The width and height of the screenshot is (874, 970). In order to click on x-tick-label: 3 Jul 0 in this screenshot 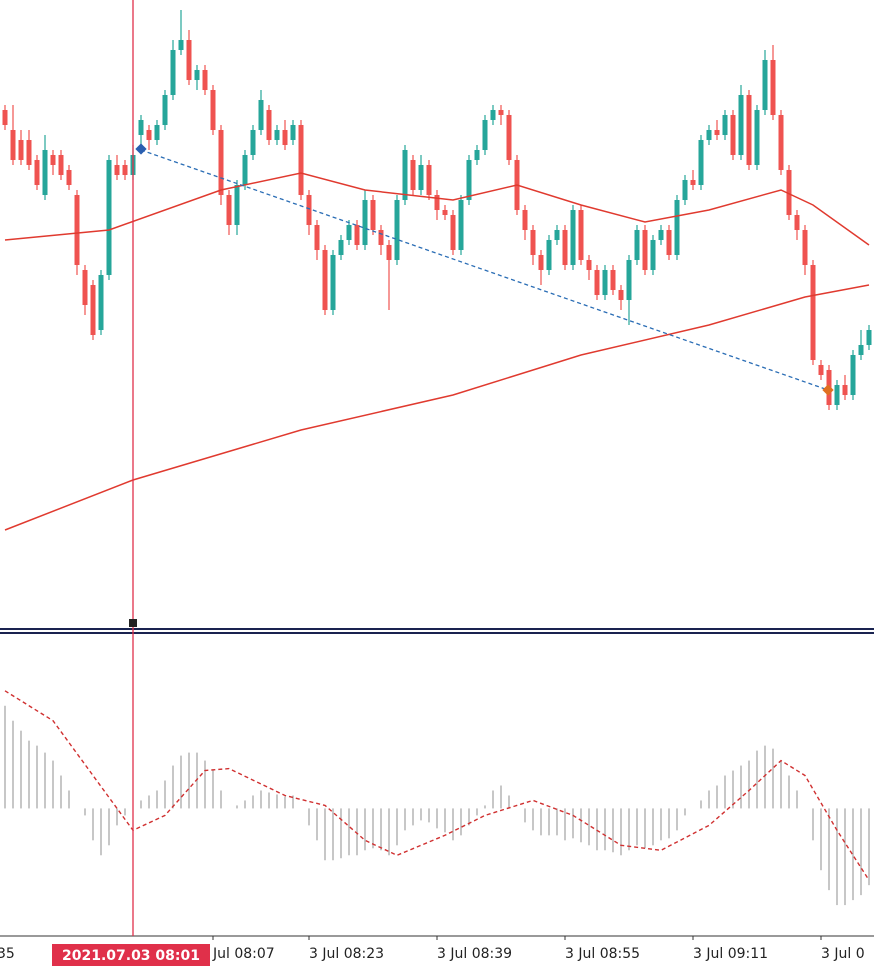, I will do `click(843, 954)`.